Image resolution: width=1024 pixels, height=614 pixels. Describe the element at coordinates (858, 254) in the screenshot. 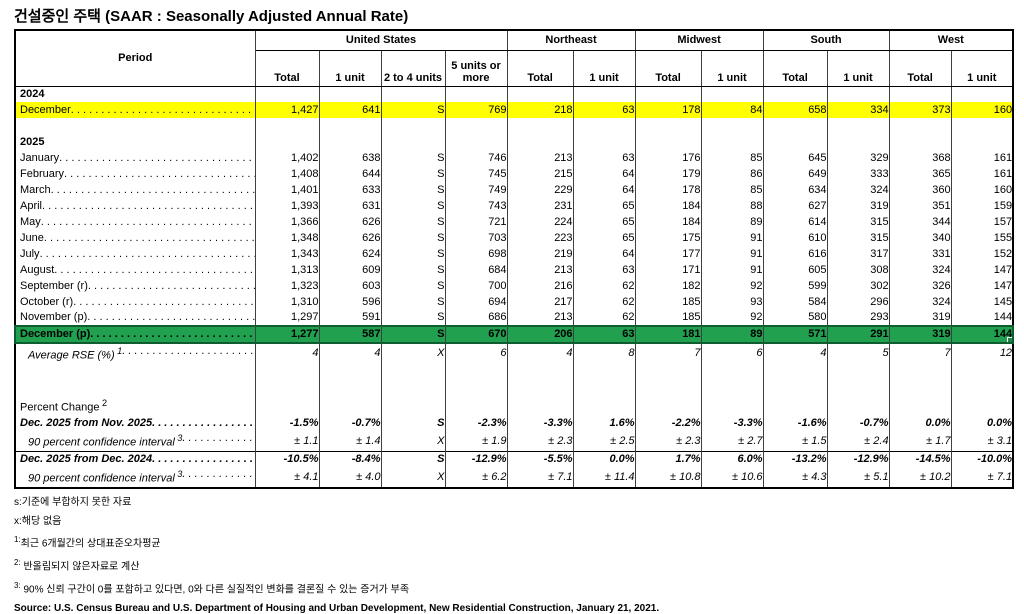

I see `cell-s-1unit: 317` at that location.